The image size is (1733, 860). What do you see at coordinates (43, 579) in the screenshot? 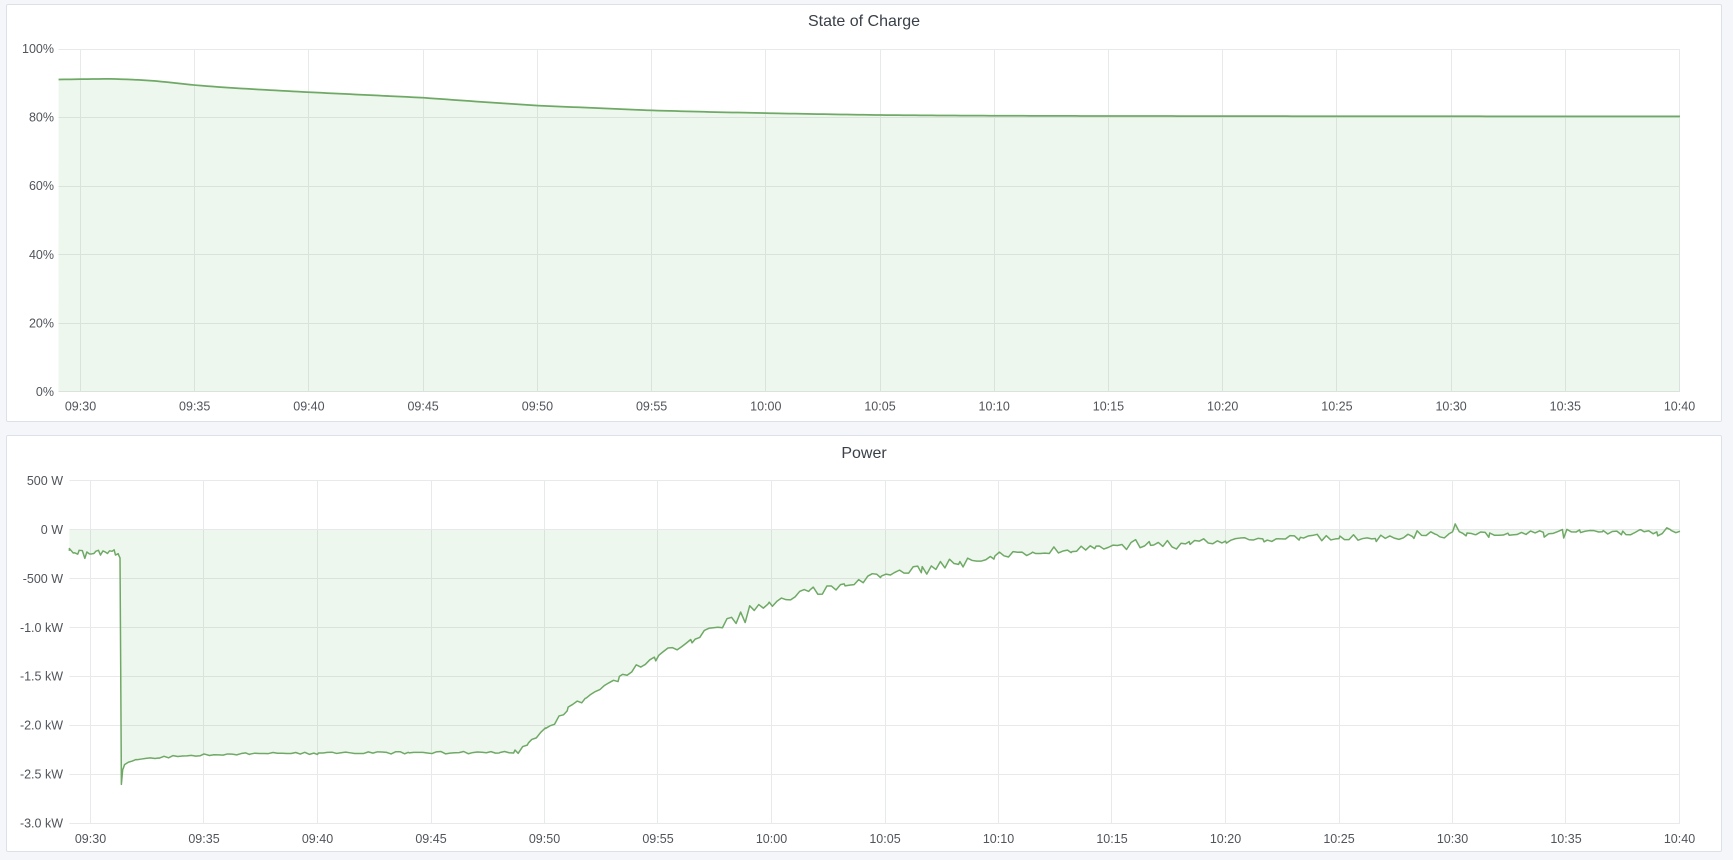
I see `svg-text: -500 W` at bounding box center [43, 579].